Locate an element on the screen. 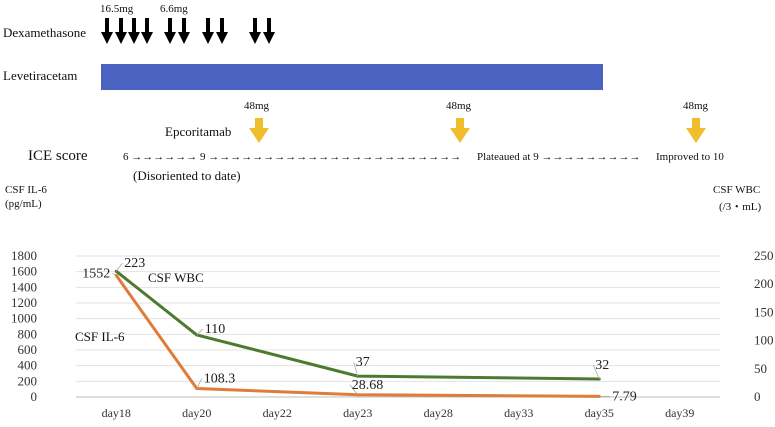  left-axis-tick-label: 1200 is located at coordinates (24, 302).